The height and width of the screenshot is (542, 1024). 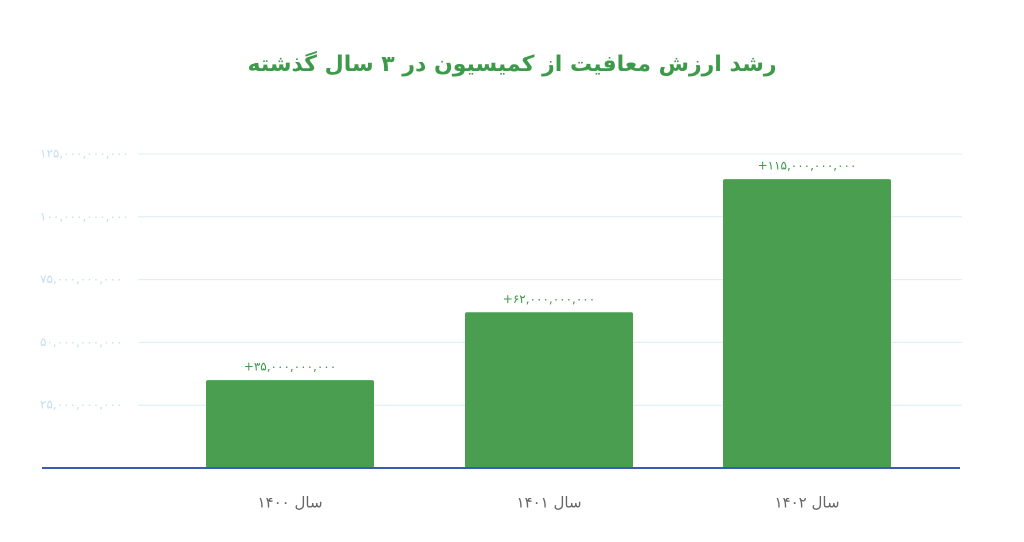 What do you see at coordinates (549, 299) in the screenshot?
I see `value-label: +۶۲,۰۰۰,۰۰۰,۰۰۰` at bounding box center [549, 299].